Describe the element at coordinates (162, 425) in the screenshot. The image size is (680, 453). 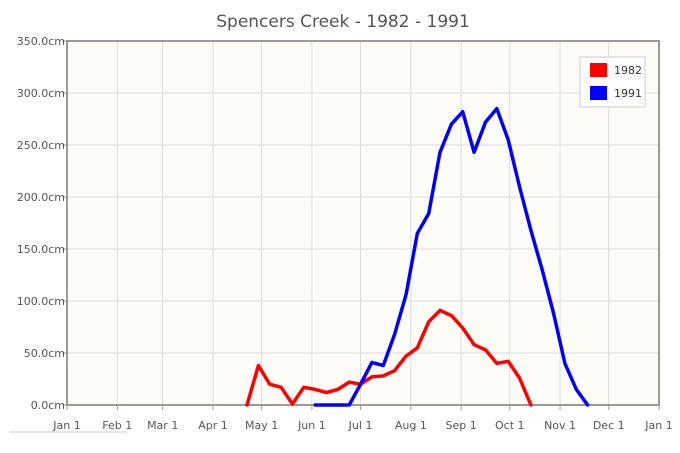
I see `x-tick-label: Mar 1` at that location.